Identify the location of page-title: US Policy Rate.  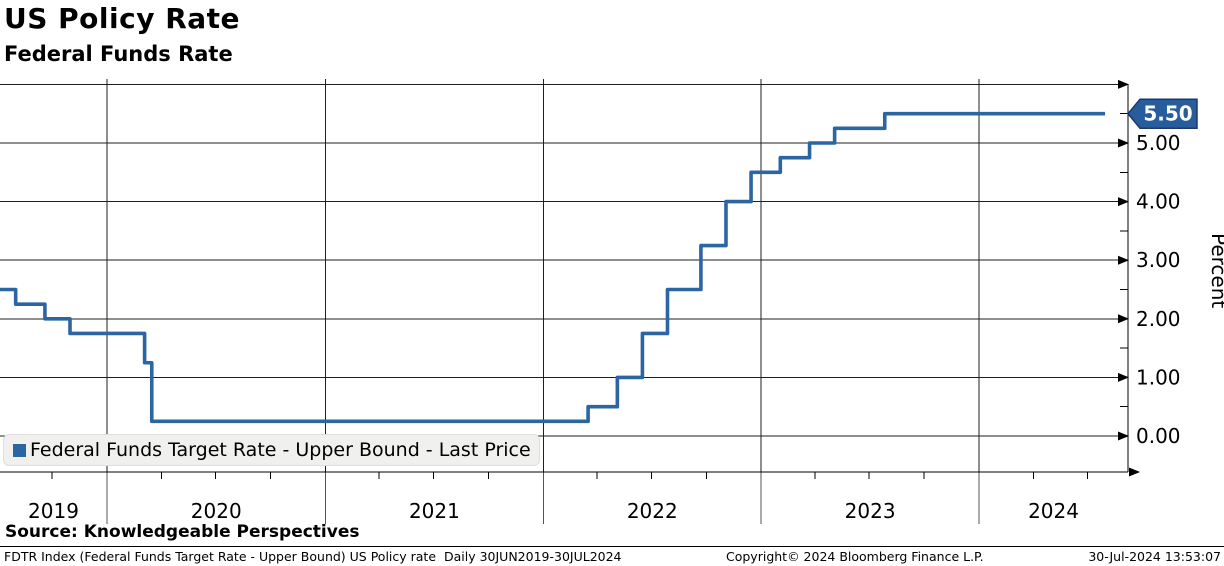
(122, 18).